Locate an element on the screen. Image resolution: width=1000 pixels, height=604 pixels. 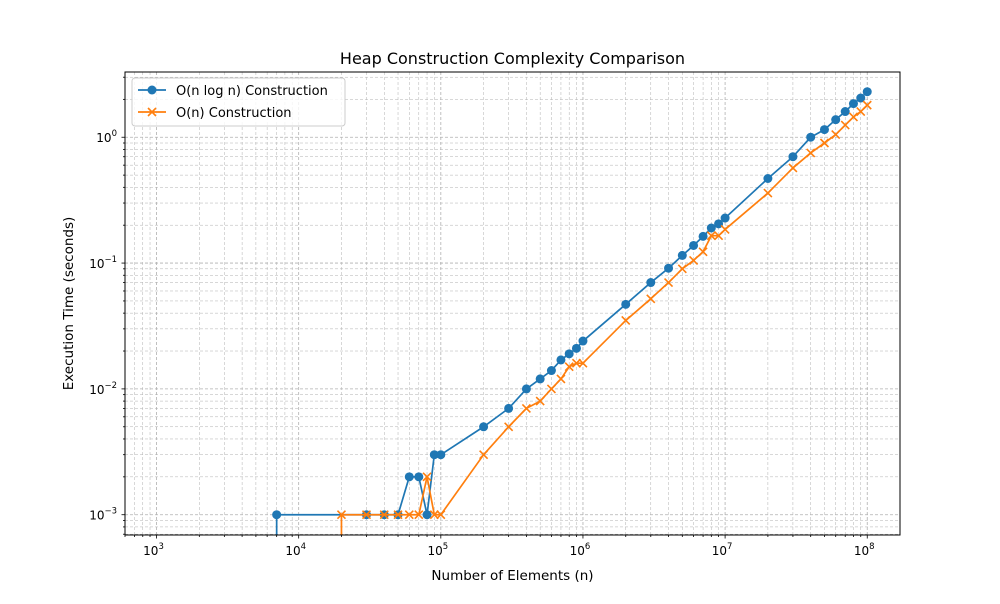
legend-box is located at coordinates (238, 102).